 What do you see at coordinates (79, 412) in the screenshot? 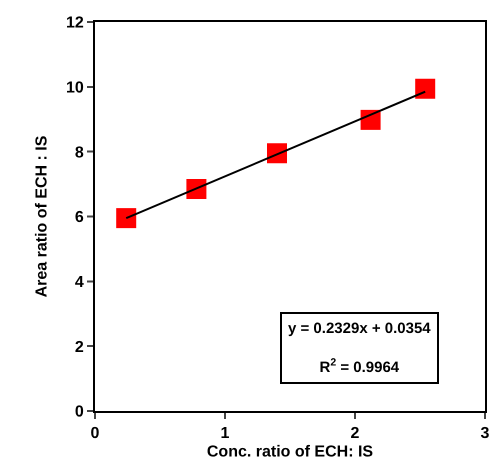
I see `y-tick-label: 0` at bounding box center [79, 412].